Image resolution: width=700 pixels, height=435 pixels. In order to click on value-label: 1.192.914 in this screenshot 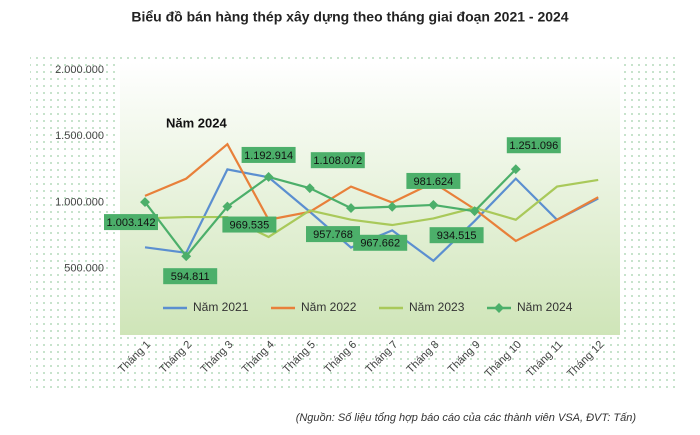, I will do `click(268, 156)`.